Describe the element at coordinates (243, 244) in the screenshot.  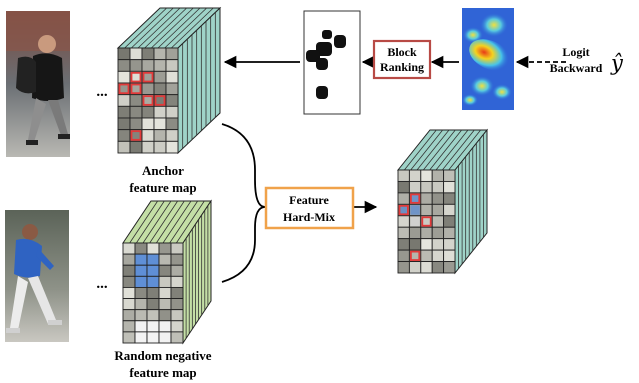
I see `curve-negative-to-mix` at that location.